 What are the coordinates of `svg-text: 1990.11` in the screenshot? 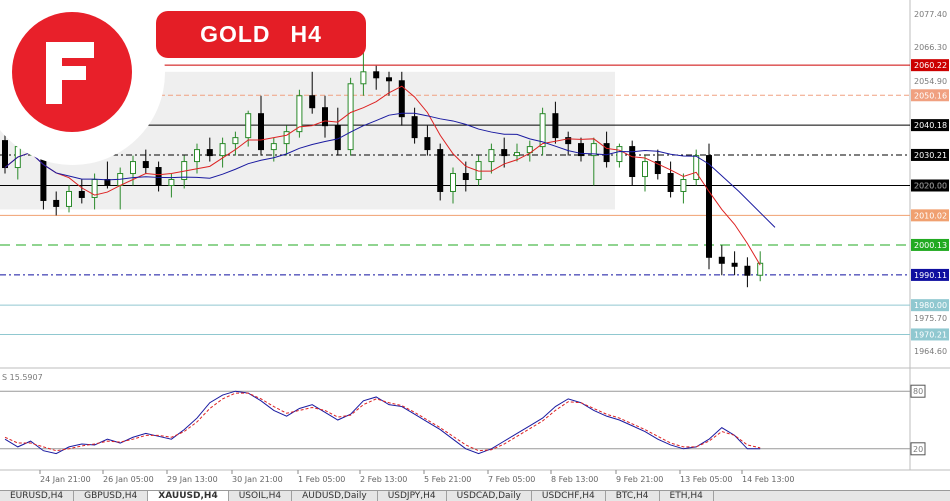 It's located at (930, 275).